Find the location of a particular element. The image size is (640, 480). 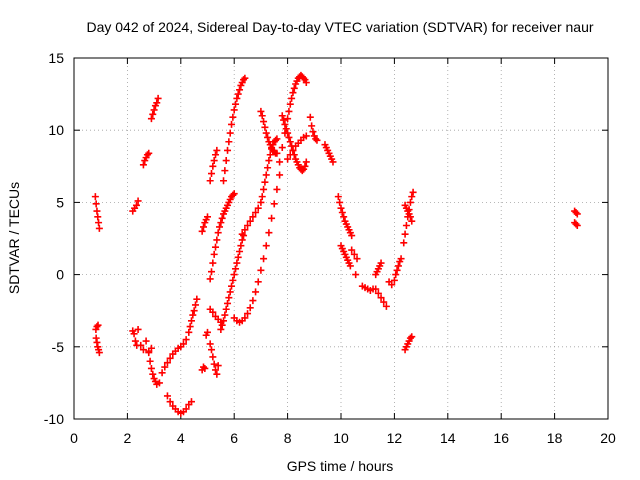

series-s24 is located at coordinates (297, 147).